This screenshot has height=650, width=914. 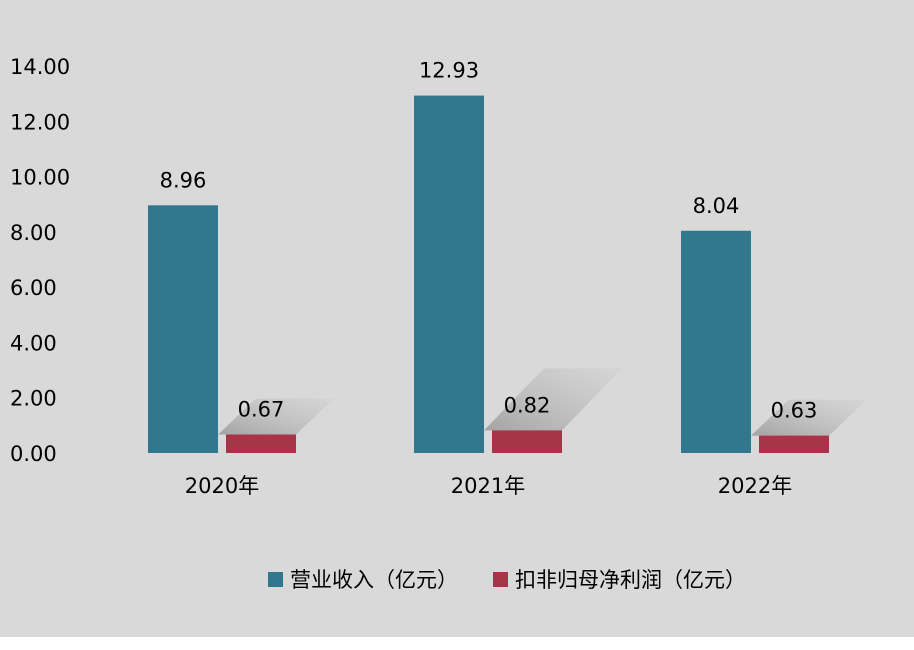 What do you see at coordinates (716, 206) in the screenshot?
I see `data-label: 8.04` at bounding box center [716, 206].